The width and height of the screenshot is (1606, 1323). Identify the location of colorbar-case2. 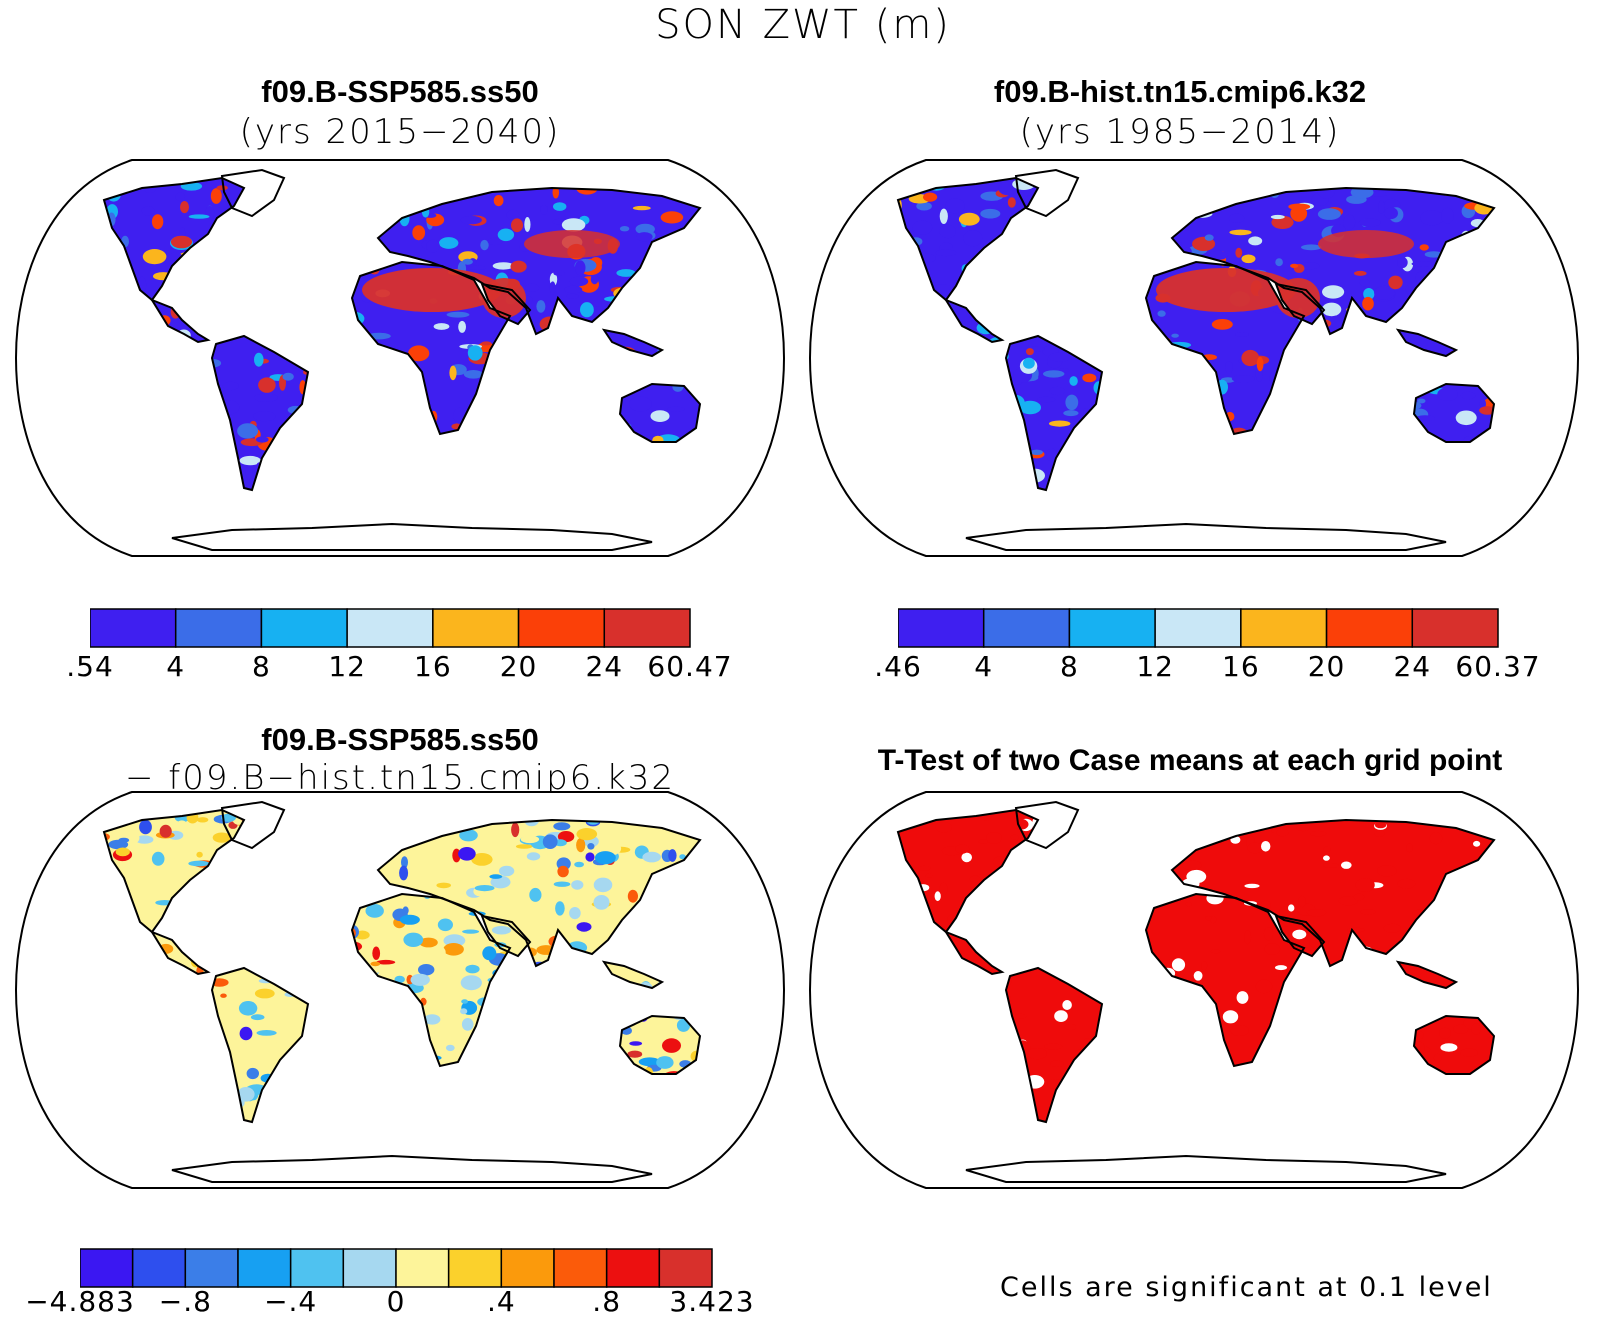
(1198, 628).